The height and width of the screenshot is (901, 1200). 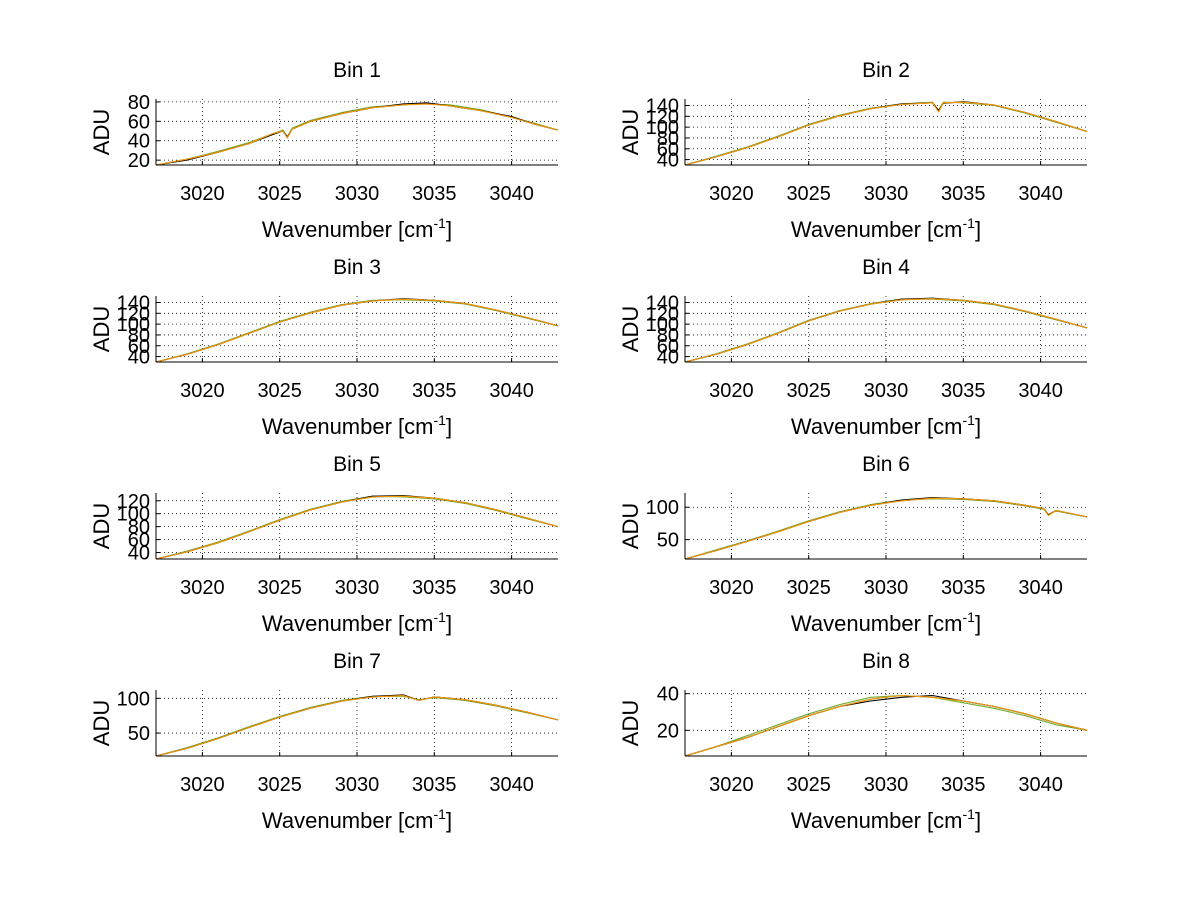 What do you see at coordinates (357, 661) in the screenshot?
I see `subplot-title: Bin 7` at bounding box center [357, 661].